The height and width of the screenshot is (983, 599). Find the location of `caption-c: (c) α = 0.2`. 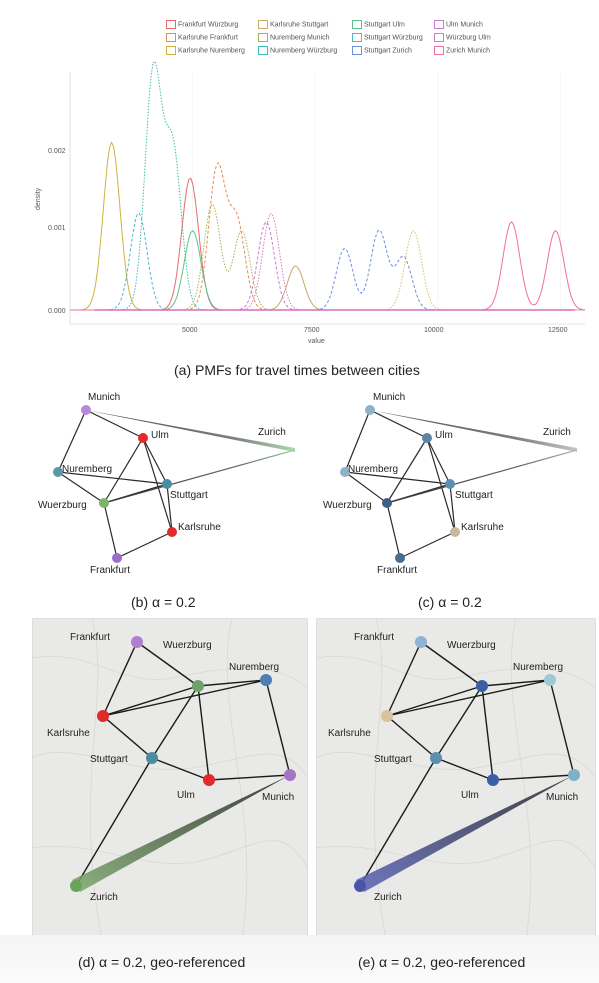

caption-c: (c) α = 0.2 is located at coordinates (450, 602).